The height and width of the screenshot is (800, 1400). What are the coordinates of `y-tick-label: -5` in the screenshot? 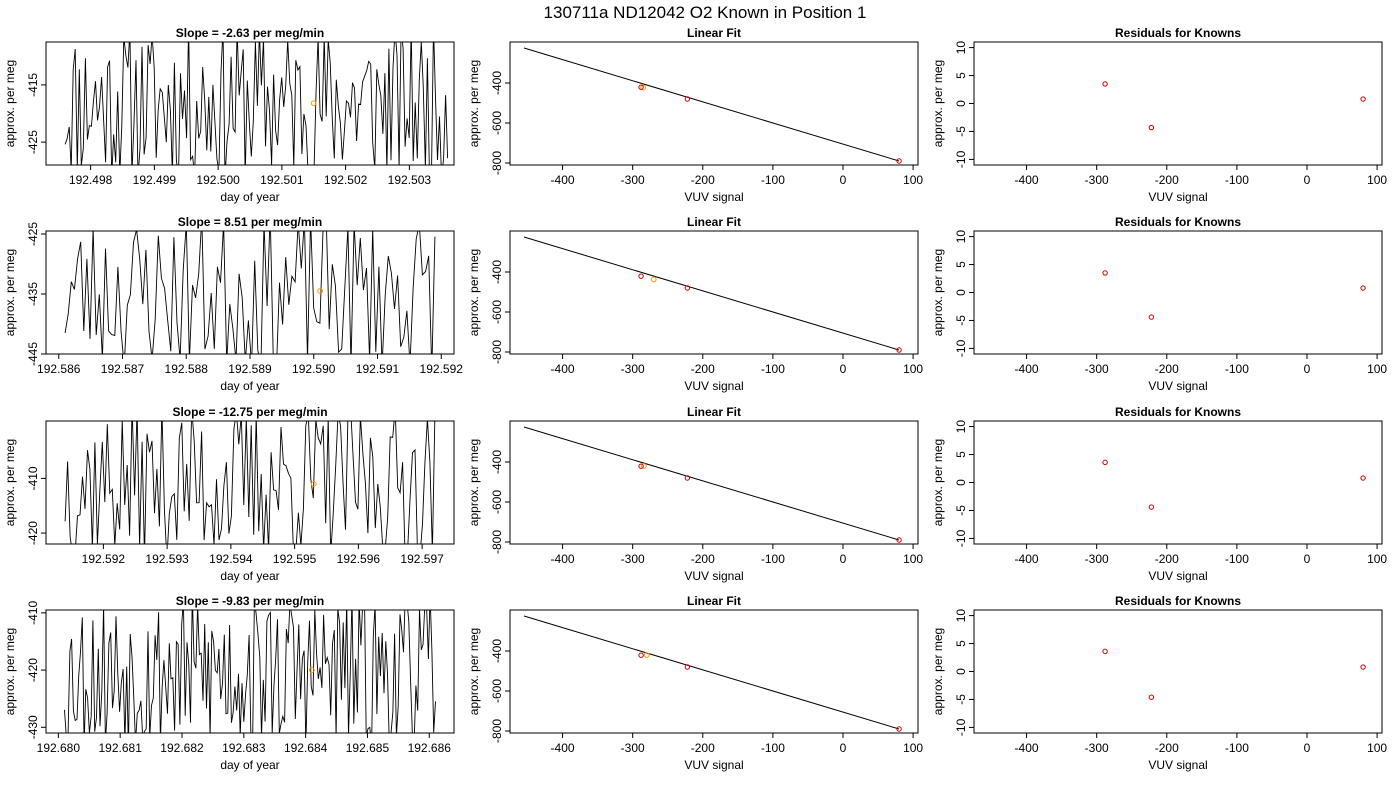 It's located at (961, 699).